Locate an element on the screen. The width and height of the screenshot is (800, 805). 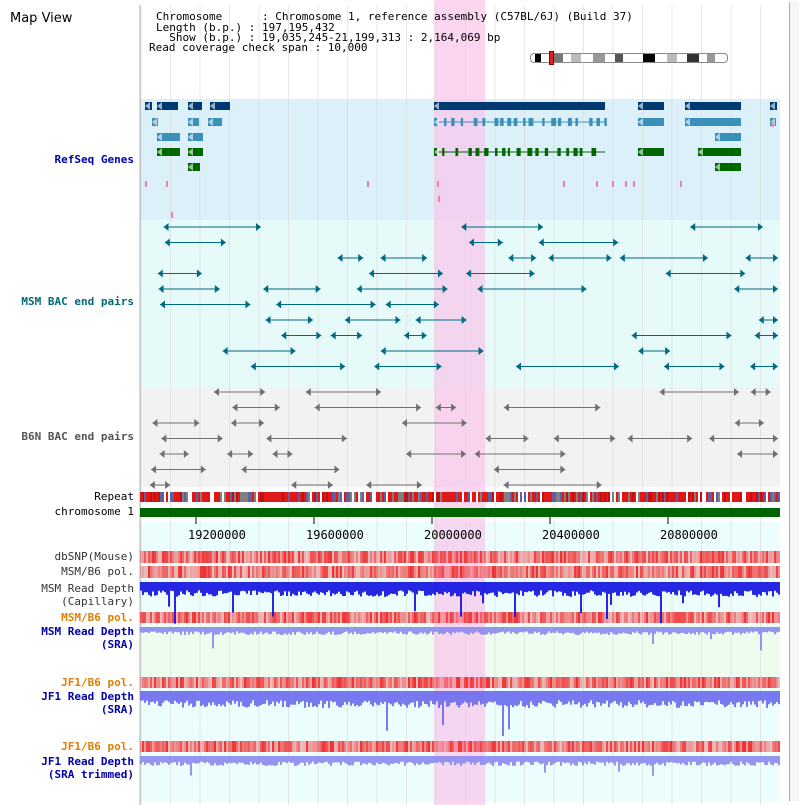
chromosome-ideogram is located at coordinates (629, 58).